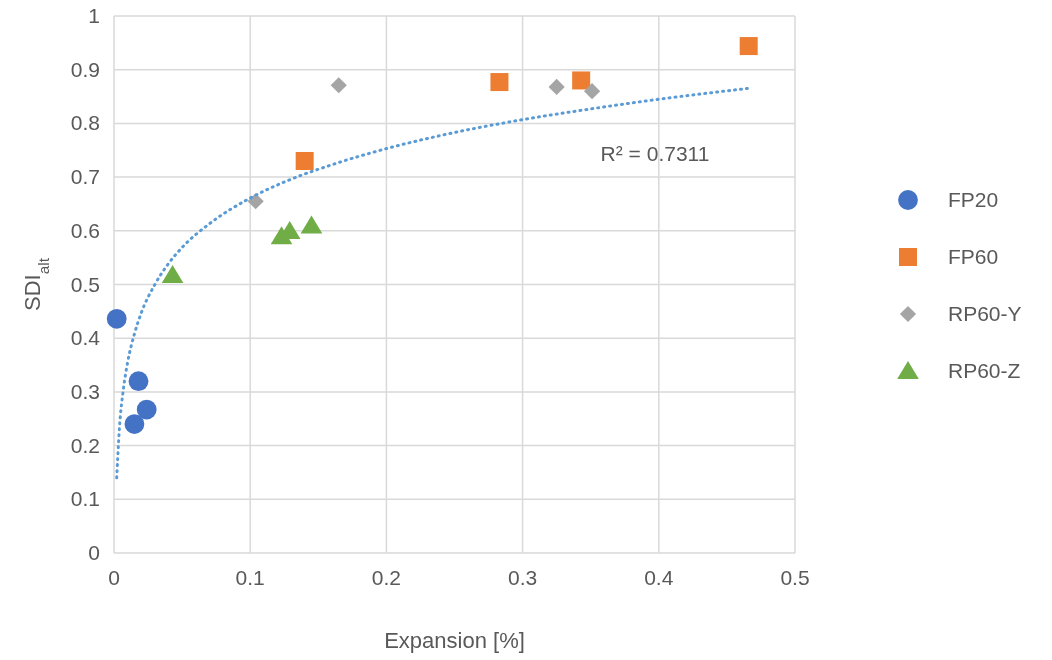 The height and width of the screenshot is (660, 1052). I want to click on x-tick-label: 0.2, so click(386, 577).